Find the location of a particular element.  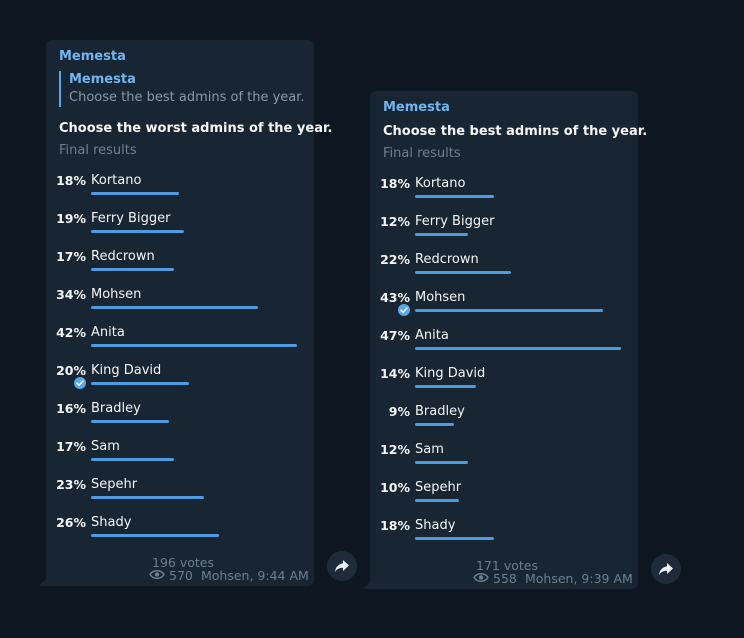

share-arrow-icon is located at coordinates (342, 566).